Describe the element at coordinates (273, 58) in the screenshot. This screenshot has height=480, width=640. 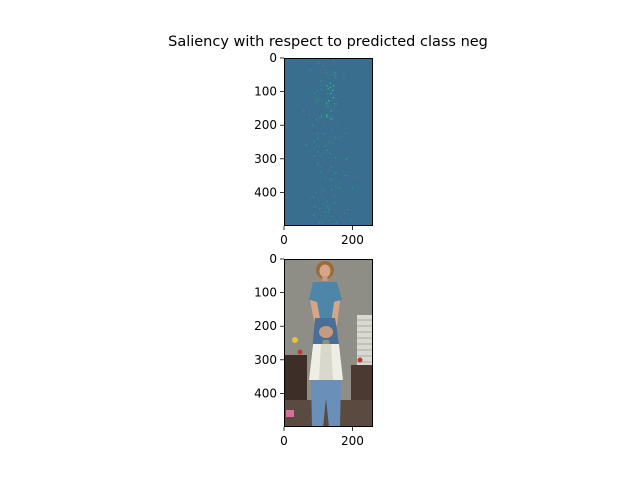
I see `y-tick-label-top: 0` at that location.